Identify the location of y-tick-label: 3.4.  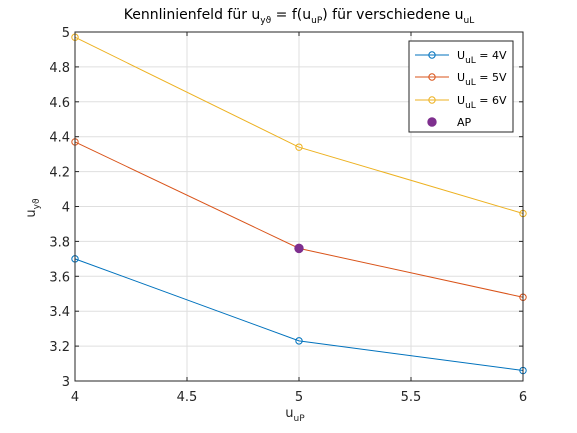
(59, 312).